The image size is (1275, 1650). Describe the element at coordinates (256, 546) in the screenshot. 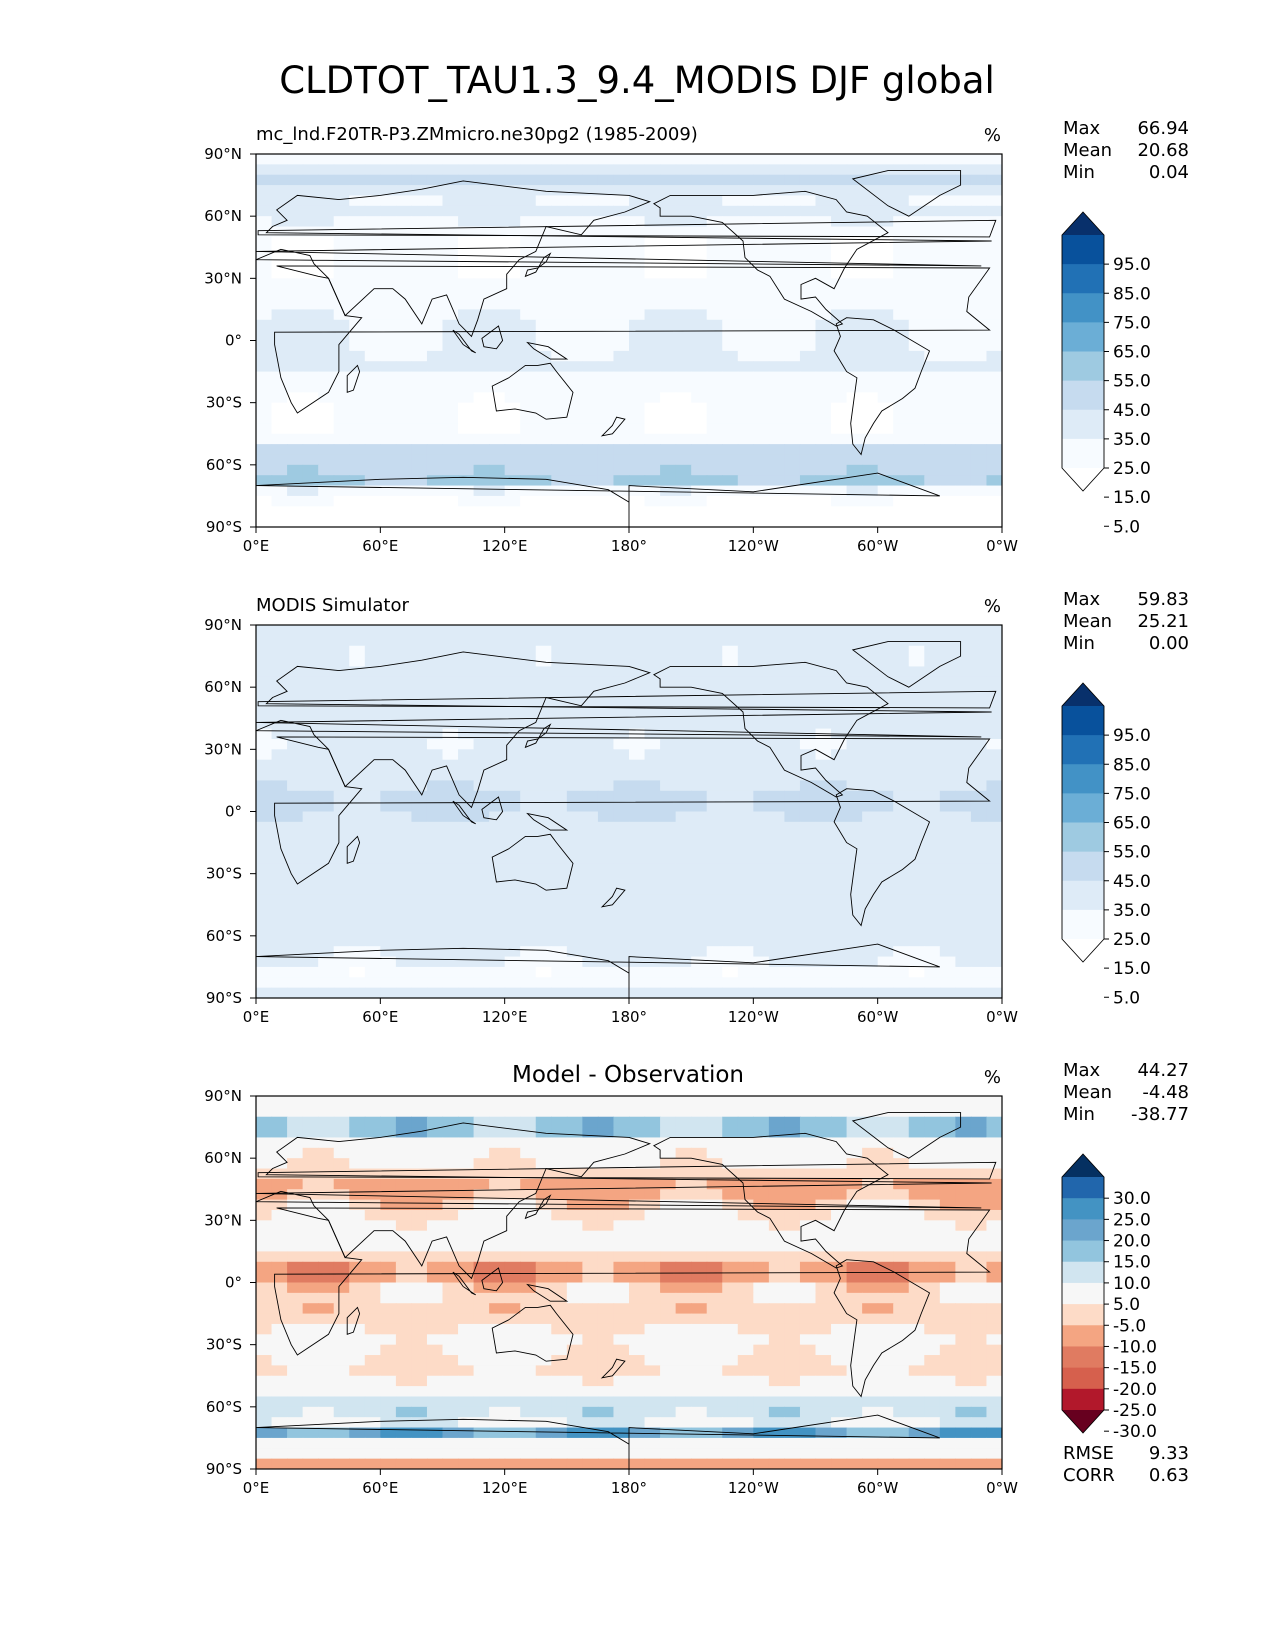

I see `x-tick-label: 0°E` at that location.